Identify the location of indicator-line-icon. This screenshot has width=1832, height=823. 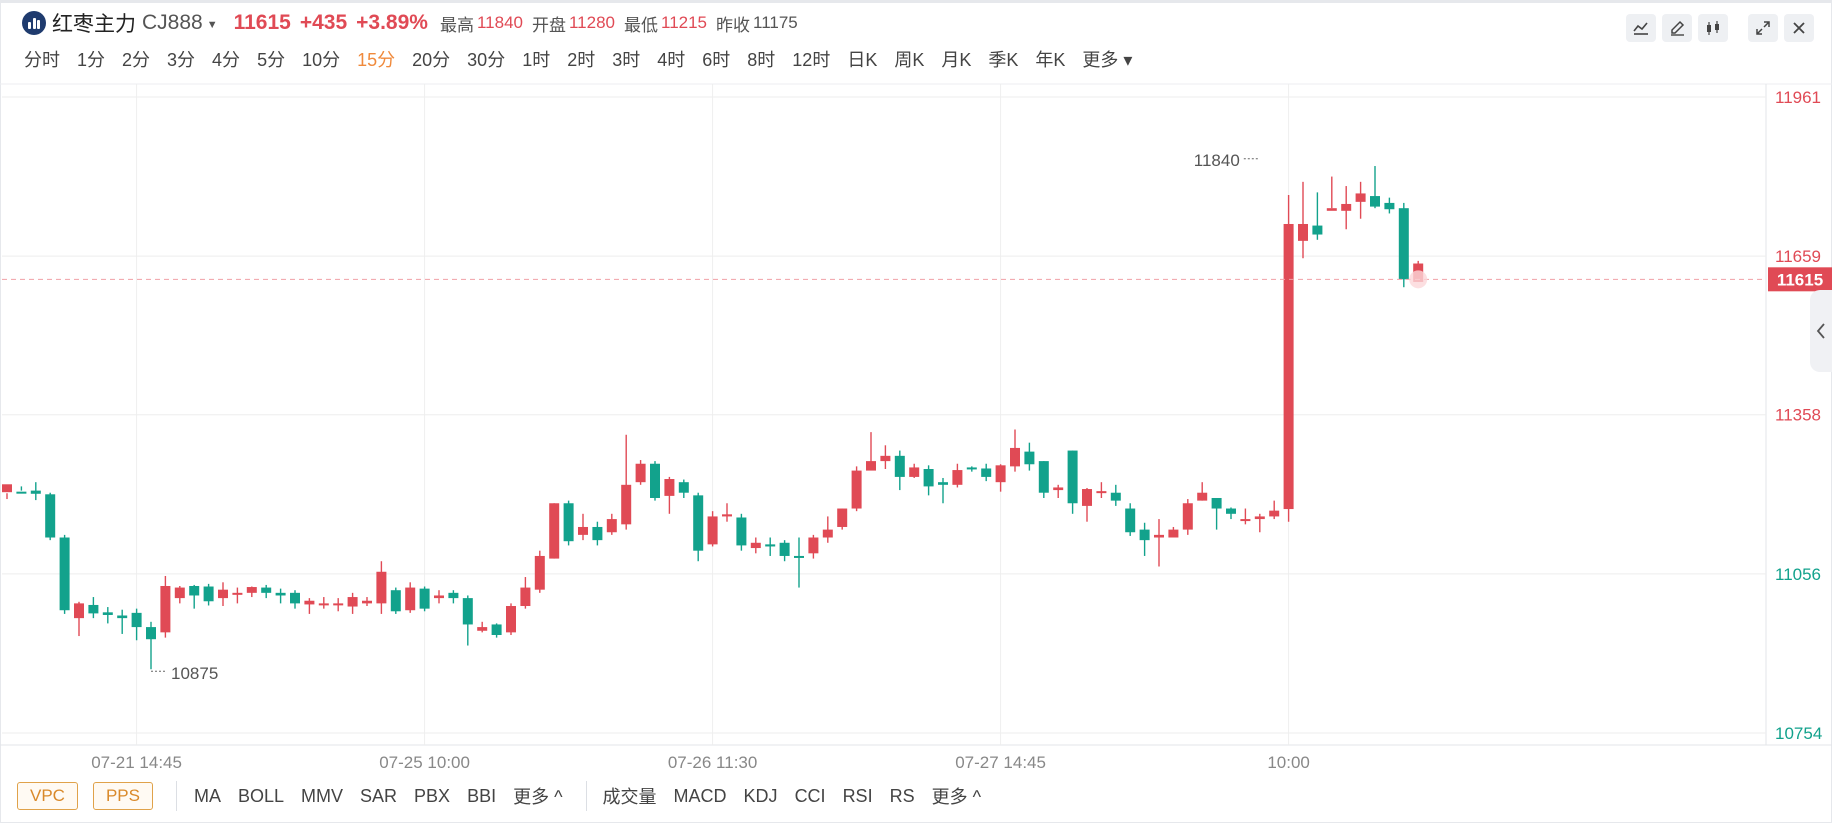
(1641, 28).